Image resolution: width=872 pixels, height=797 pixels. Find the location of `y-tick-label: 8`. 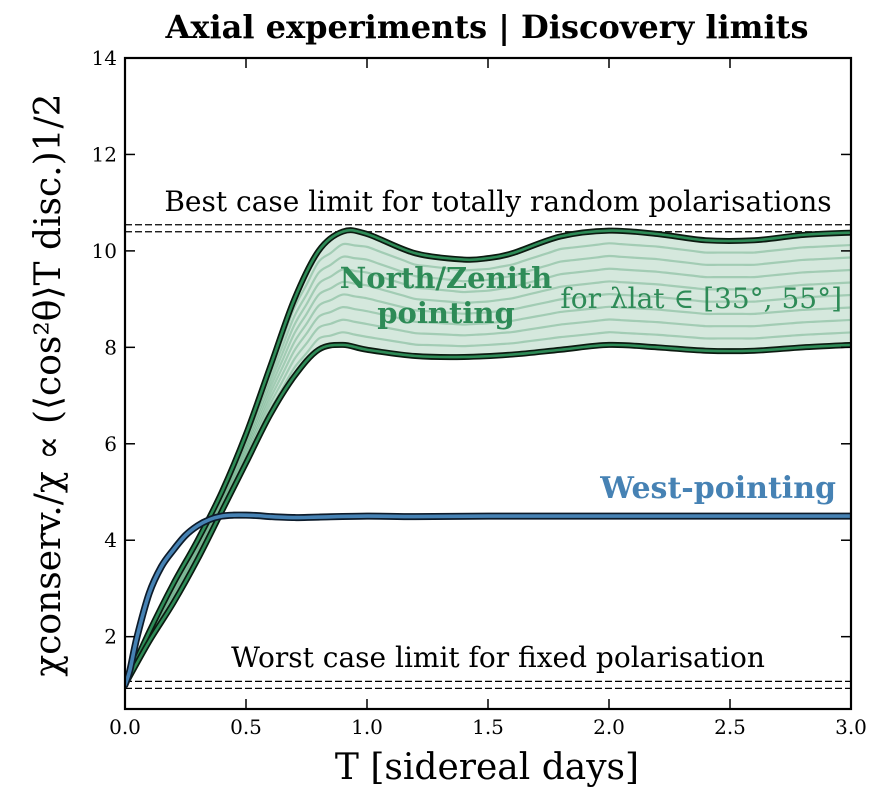

y-tick-label: 8 is located at coordinates (110, 347).